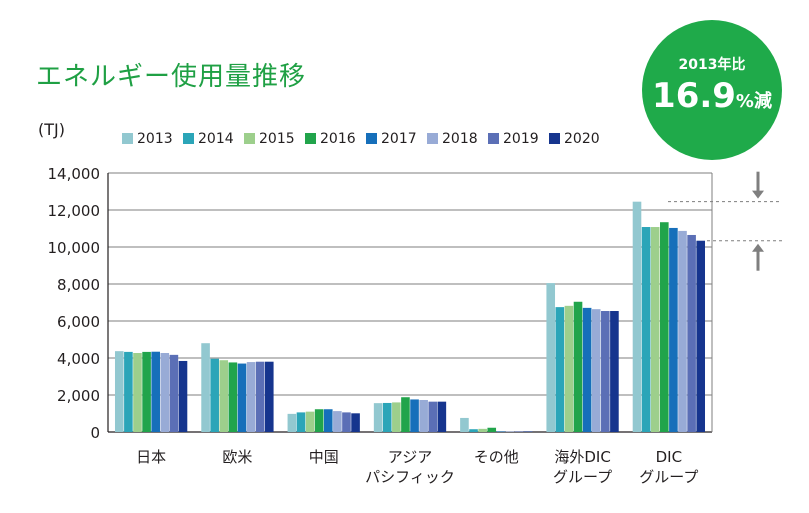 This screenshot has width=809, height=513. Describe the element at coordinates (582, 457) in the screenshot. I see `category-label: 海外DIC` at that location.